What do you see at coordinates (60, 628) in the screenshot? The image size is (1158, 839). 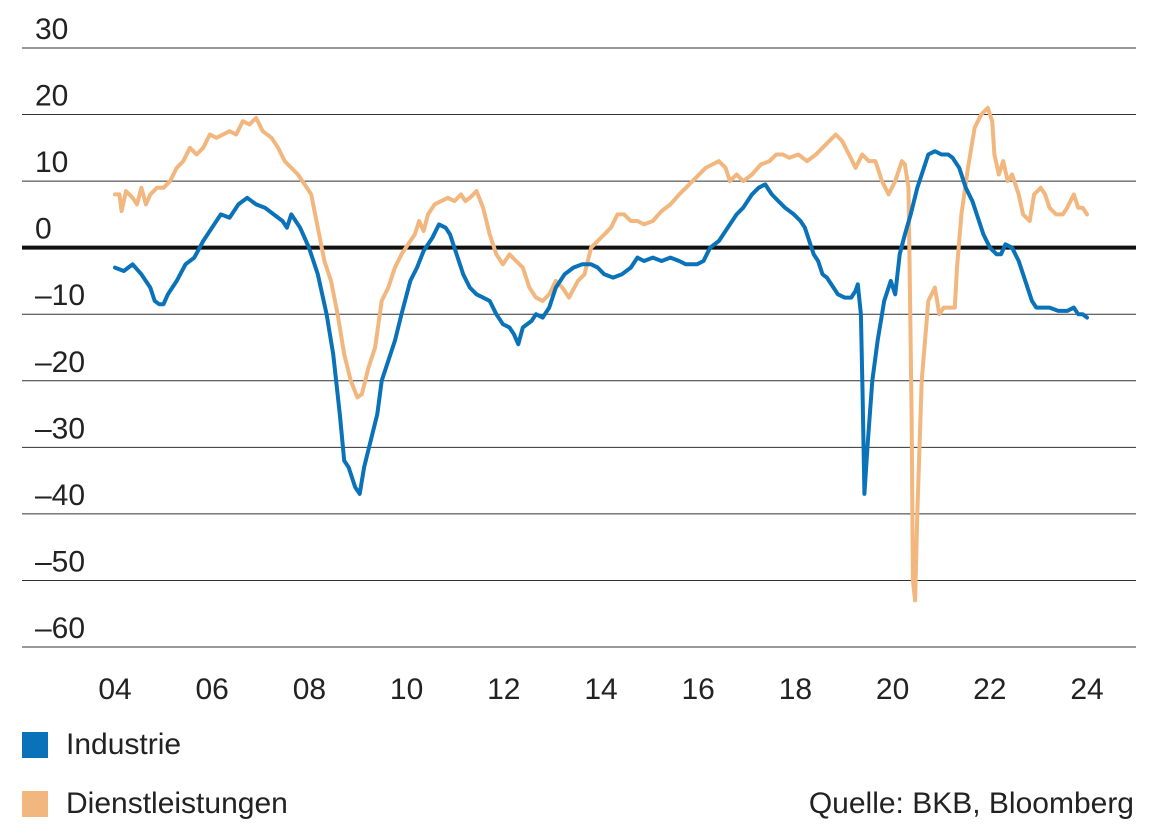 I see `y-tick-label: –60` at bounding box center [60, 628].